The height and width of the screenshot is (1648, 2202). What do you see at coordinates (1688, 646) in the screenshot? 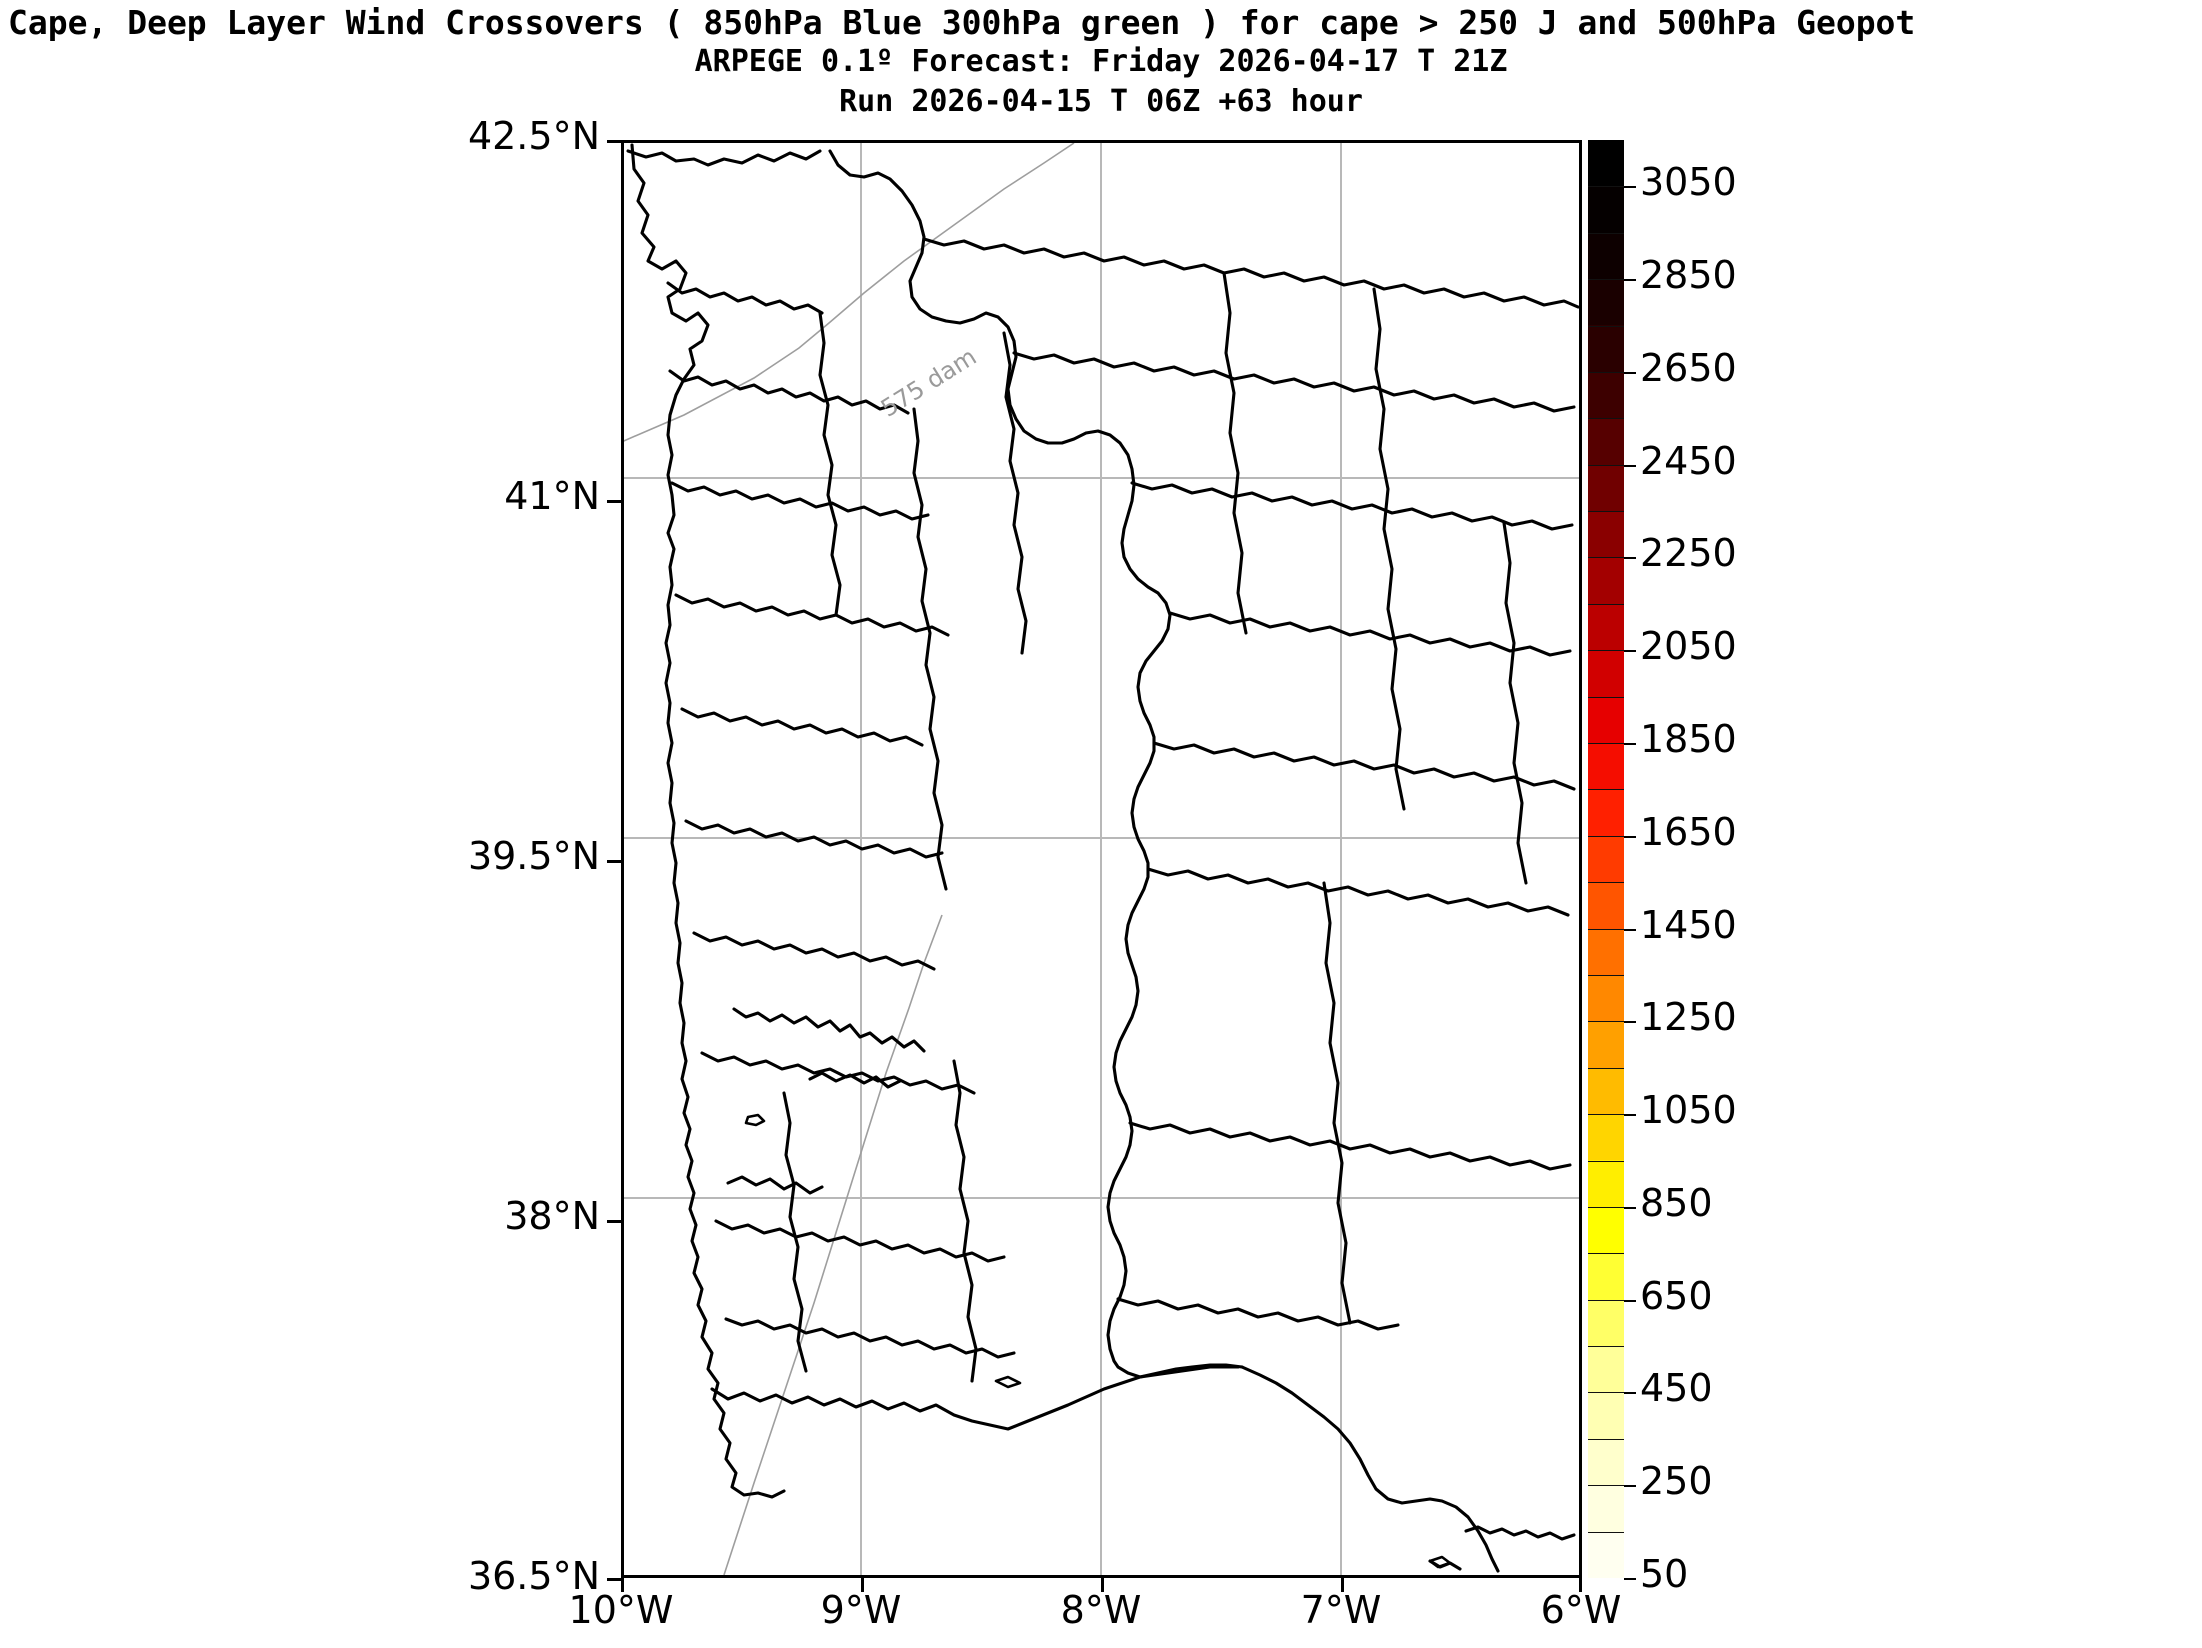
I see `colorbar-label-2050: 2050` at bounding box center [1688, 646].